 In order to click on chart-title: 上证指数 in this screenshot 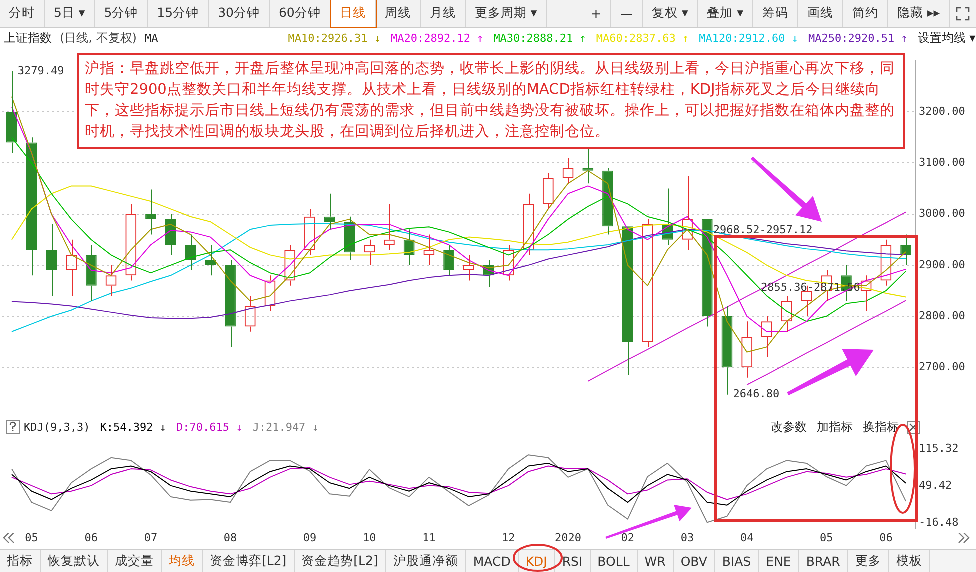, I will do `click(28, 38)`.